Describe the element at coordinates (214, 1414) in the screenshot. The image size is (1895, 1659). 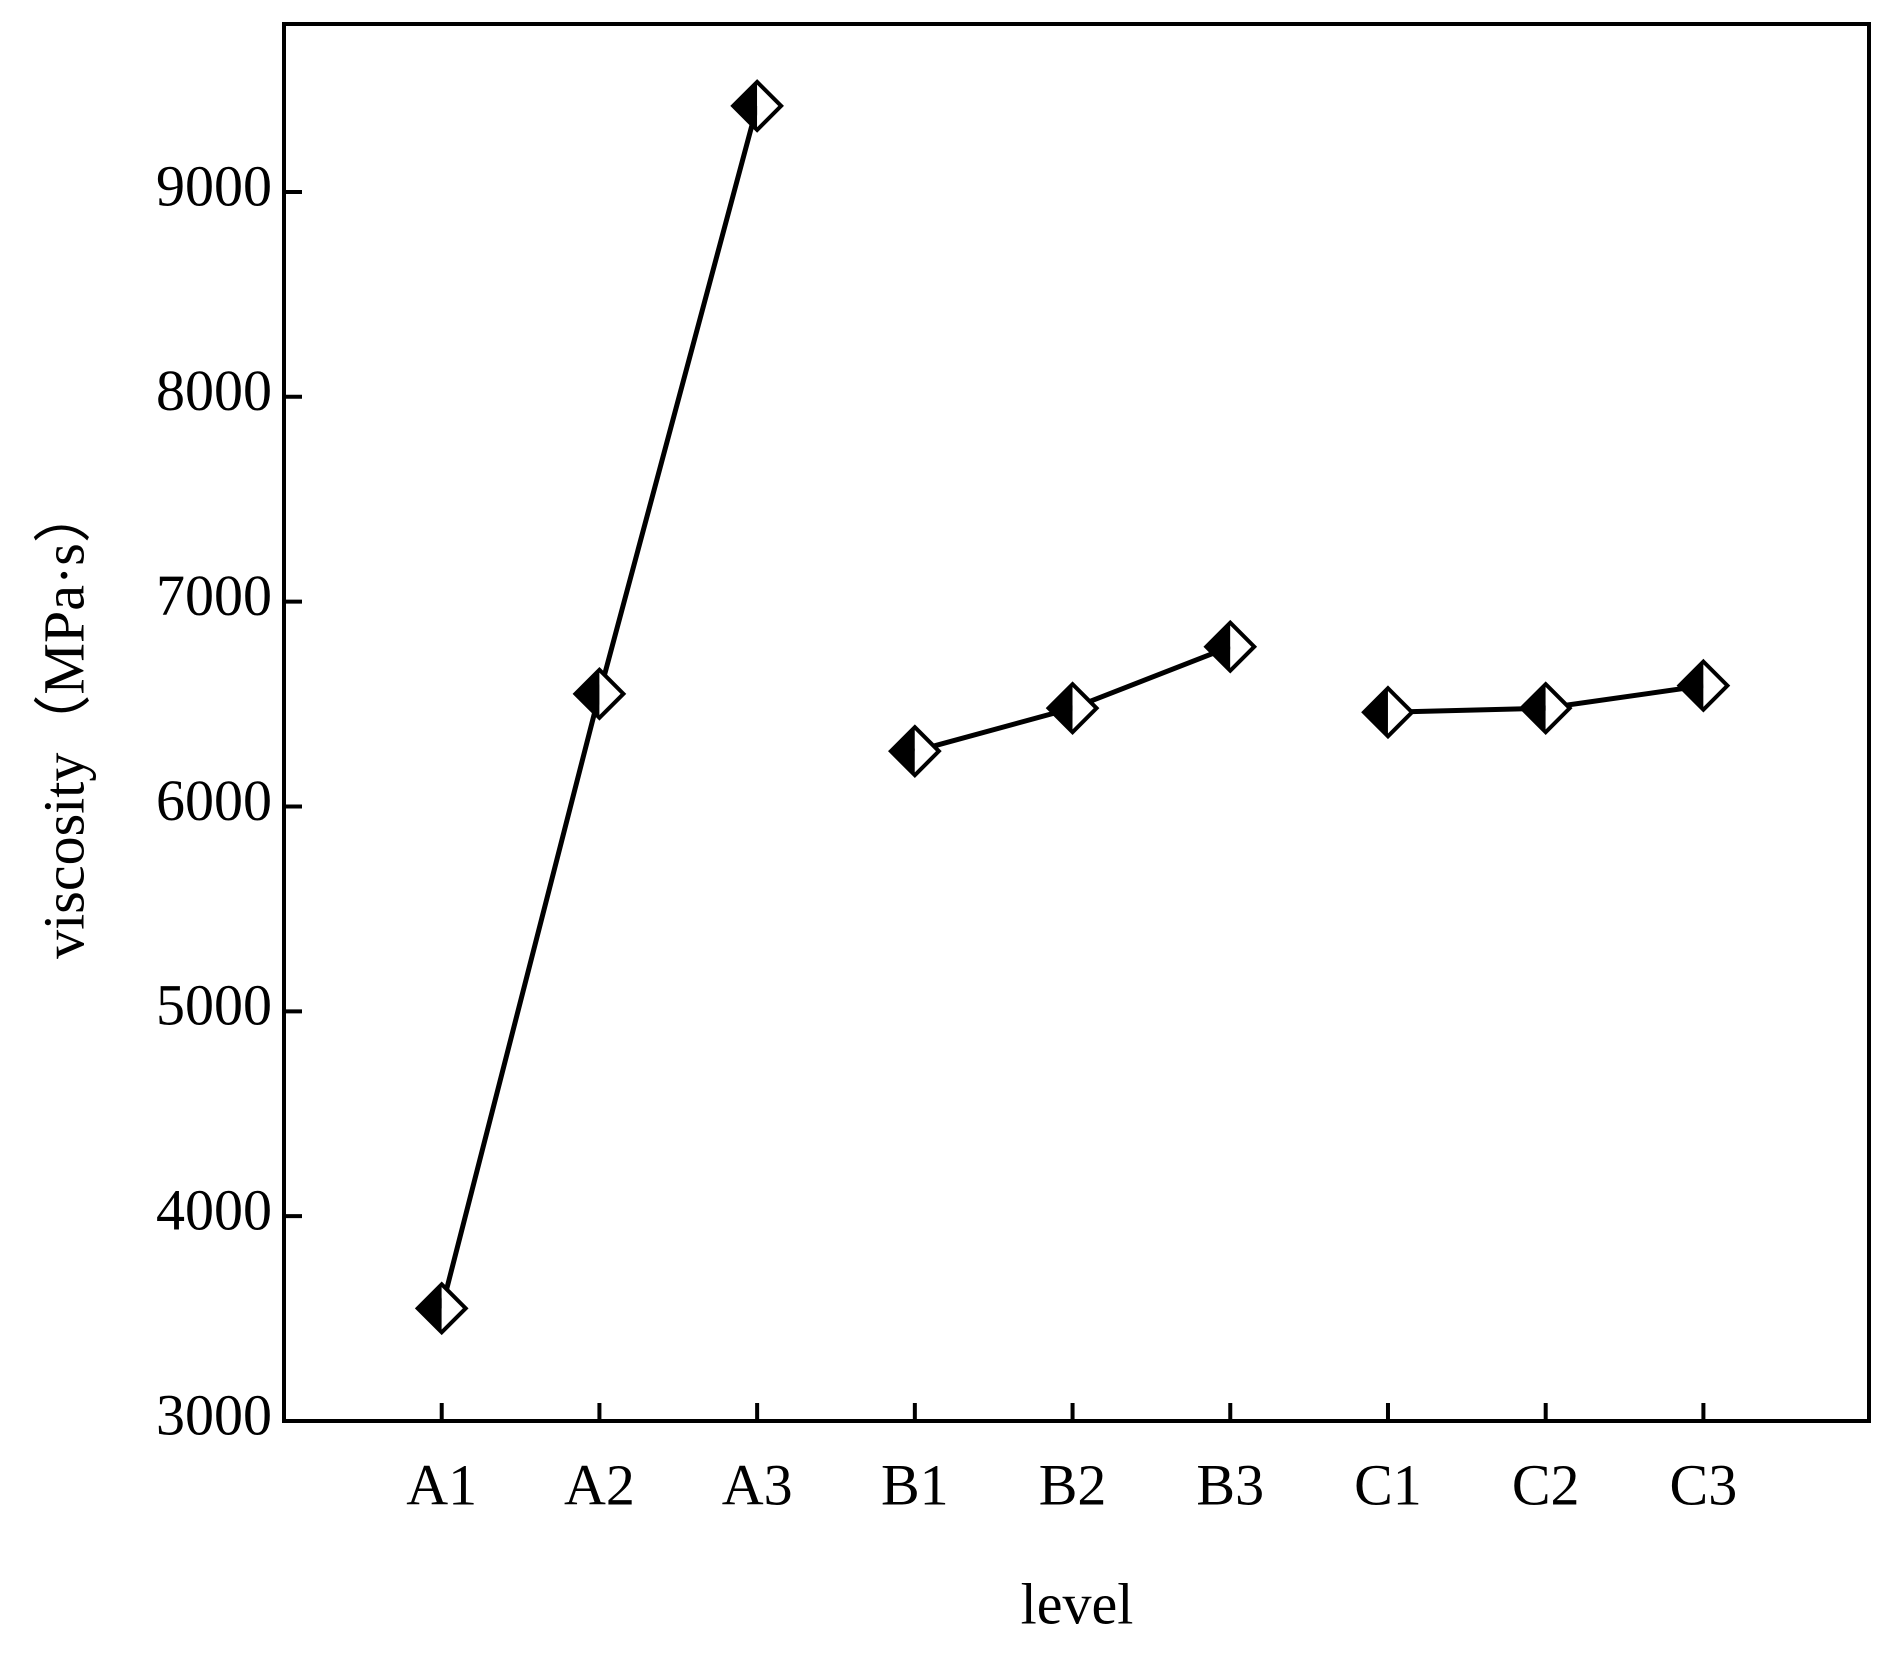
I see `y-tick-label: 3000` at that location.